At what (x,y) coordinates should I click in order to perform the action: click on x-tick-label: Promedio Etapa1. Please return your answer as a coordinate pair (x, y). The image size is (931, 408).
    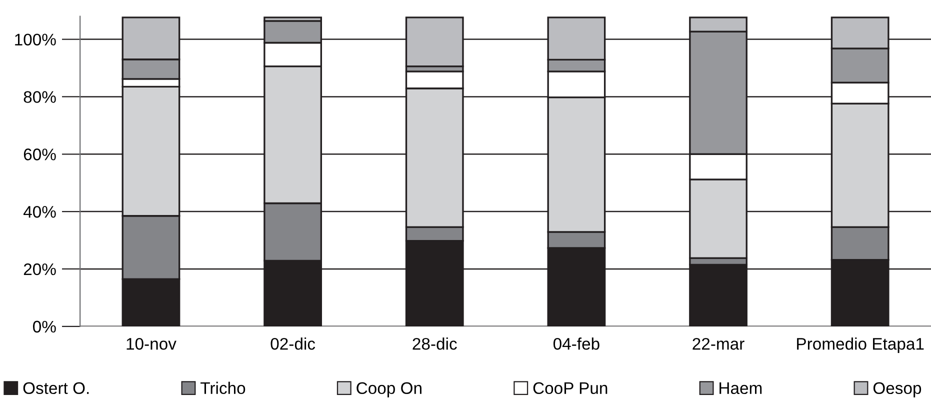
    Looking at the image, I should click on (860, 346).